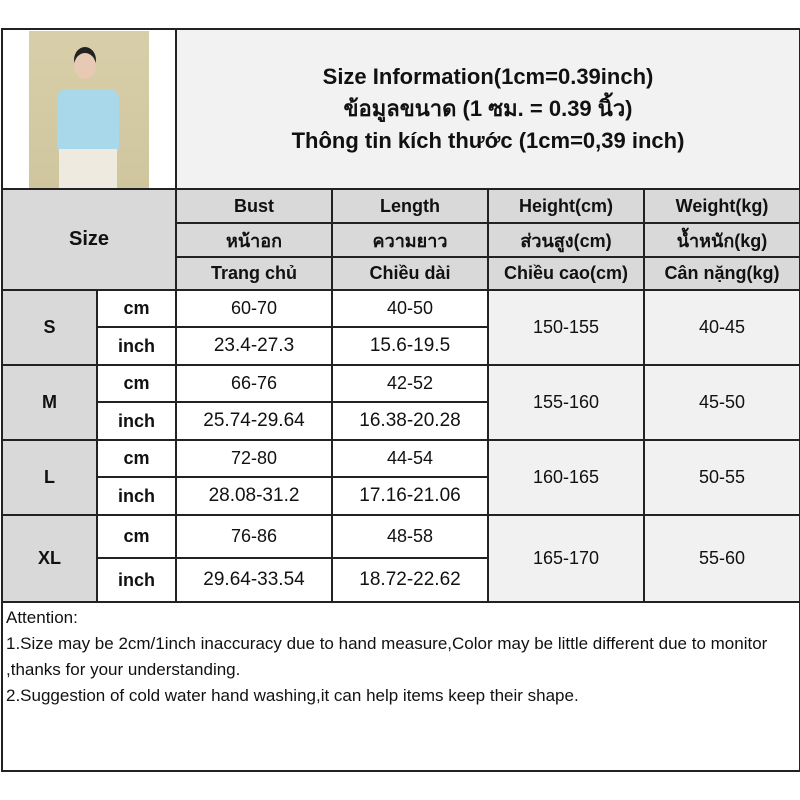 Image resolution: width=800 pixels, height=800 pixels. What do you see at coordinates (254, 346) in the screenshot?
I see `bust-inch: 23.4-27.3` at bounding box center [254, 346].